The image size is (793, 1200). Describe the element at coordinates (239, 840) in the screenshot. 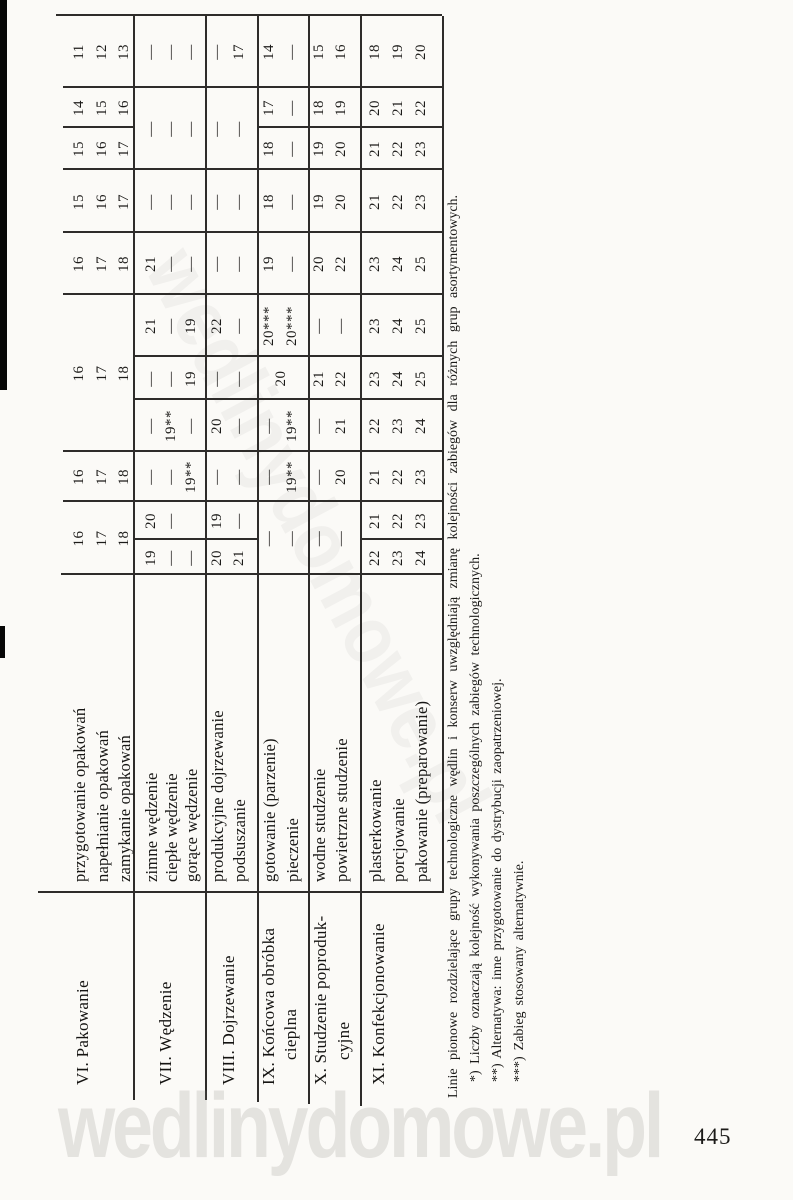

I see `row-label: podsuszanie` at that location.